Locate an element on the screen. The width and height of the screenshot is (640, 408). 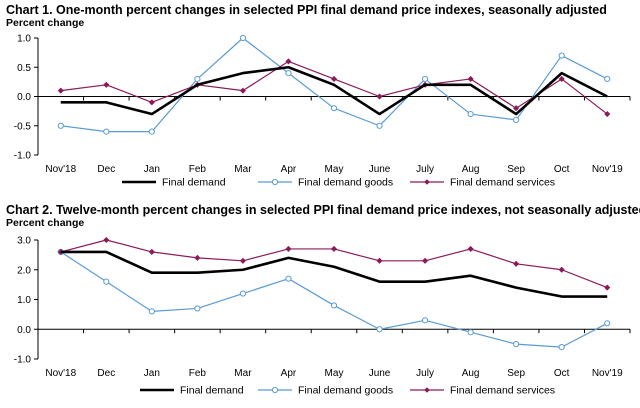
y-tick-label: 2.0 is located at coordinates (24, 270).